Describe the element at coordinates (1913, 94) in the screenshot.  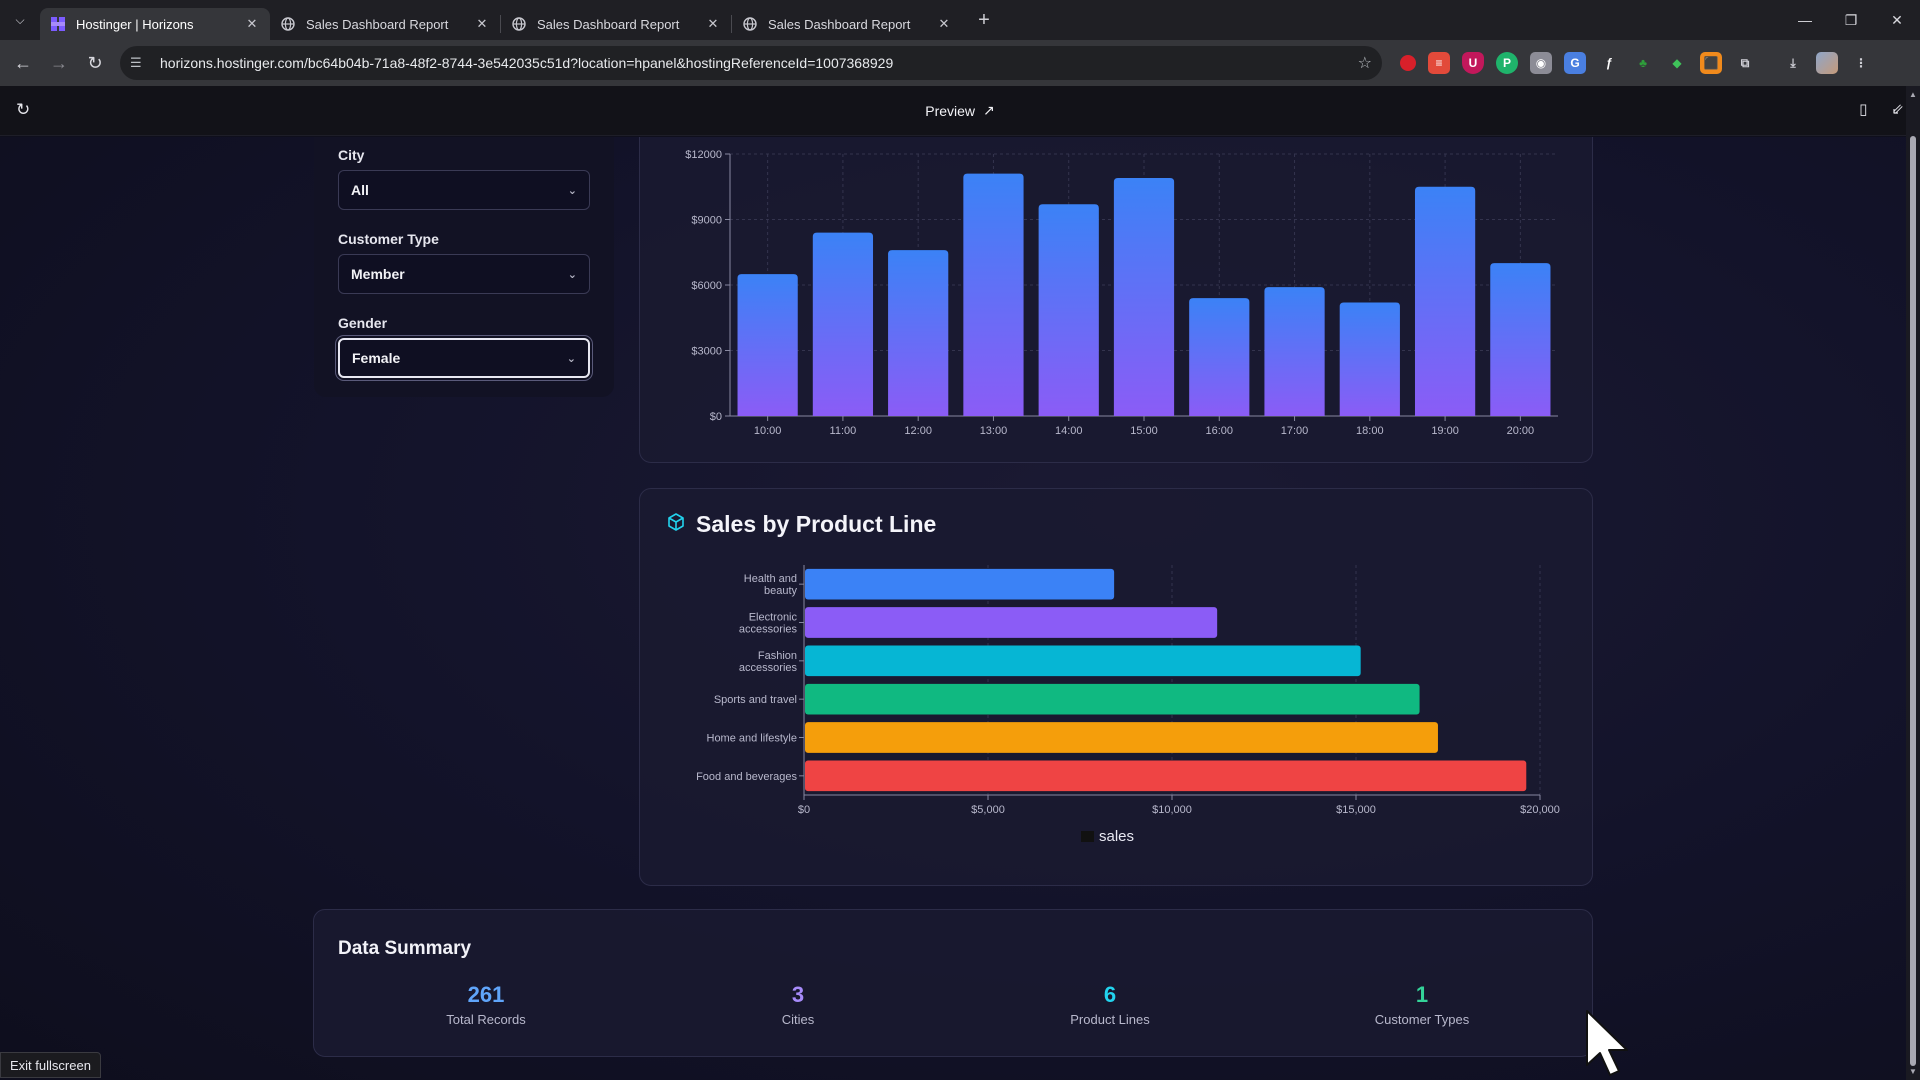
I see `scroll-up-icon: ▲` at that location.